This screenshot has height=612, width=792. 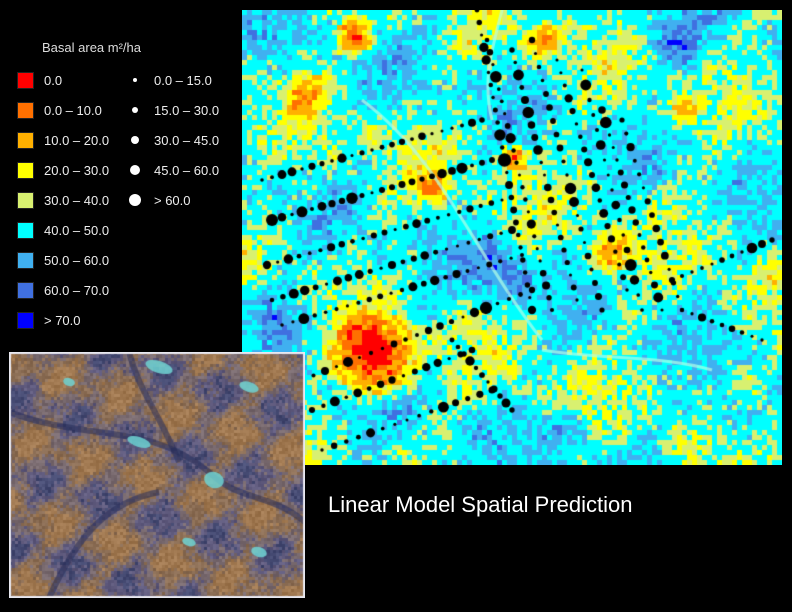 What do you see at coordinates (187, 170) in the screenshot?
I see `legend-dot-label: 45.0 – 60.0` at bounding box center [187, 170].